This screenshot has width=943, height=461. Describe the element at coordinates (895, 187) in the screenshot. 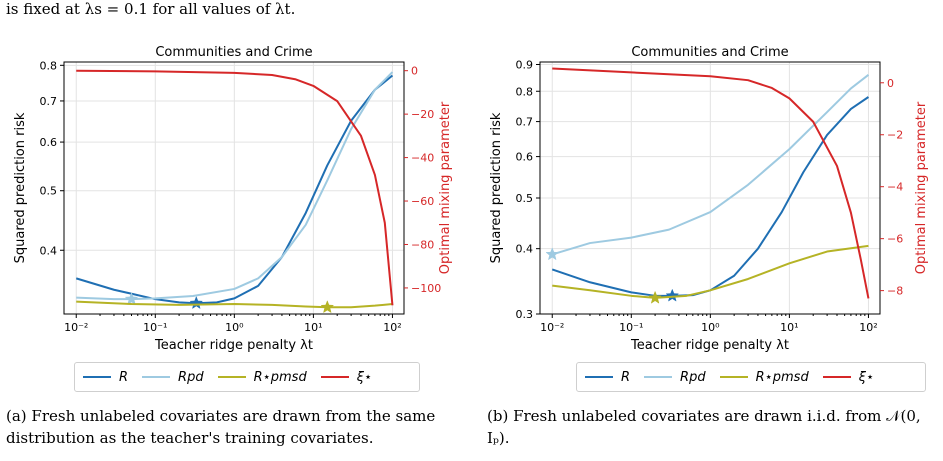

I see `y2-tick-label: −4` at that location.